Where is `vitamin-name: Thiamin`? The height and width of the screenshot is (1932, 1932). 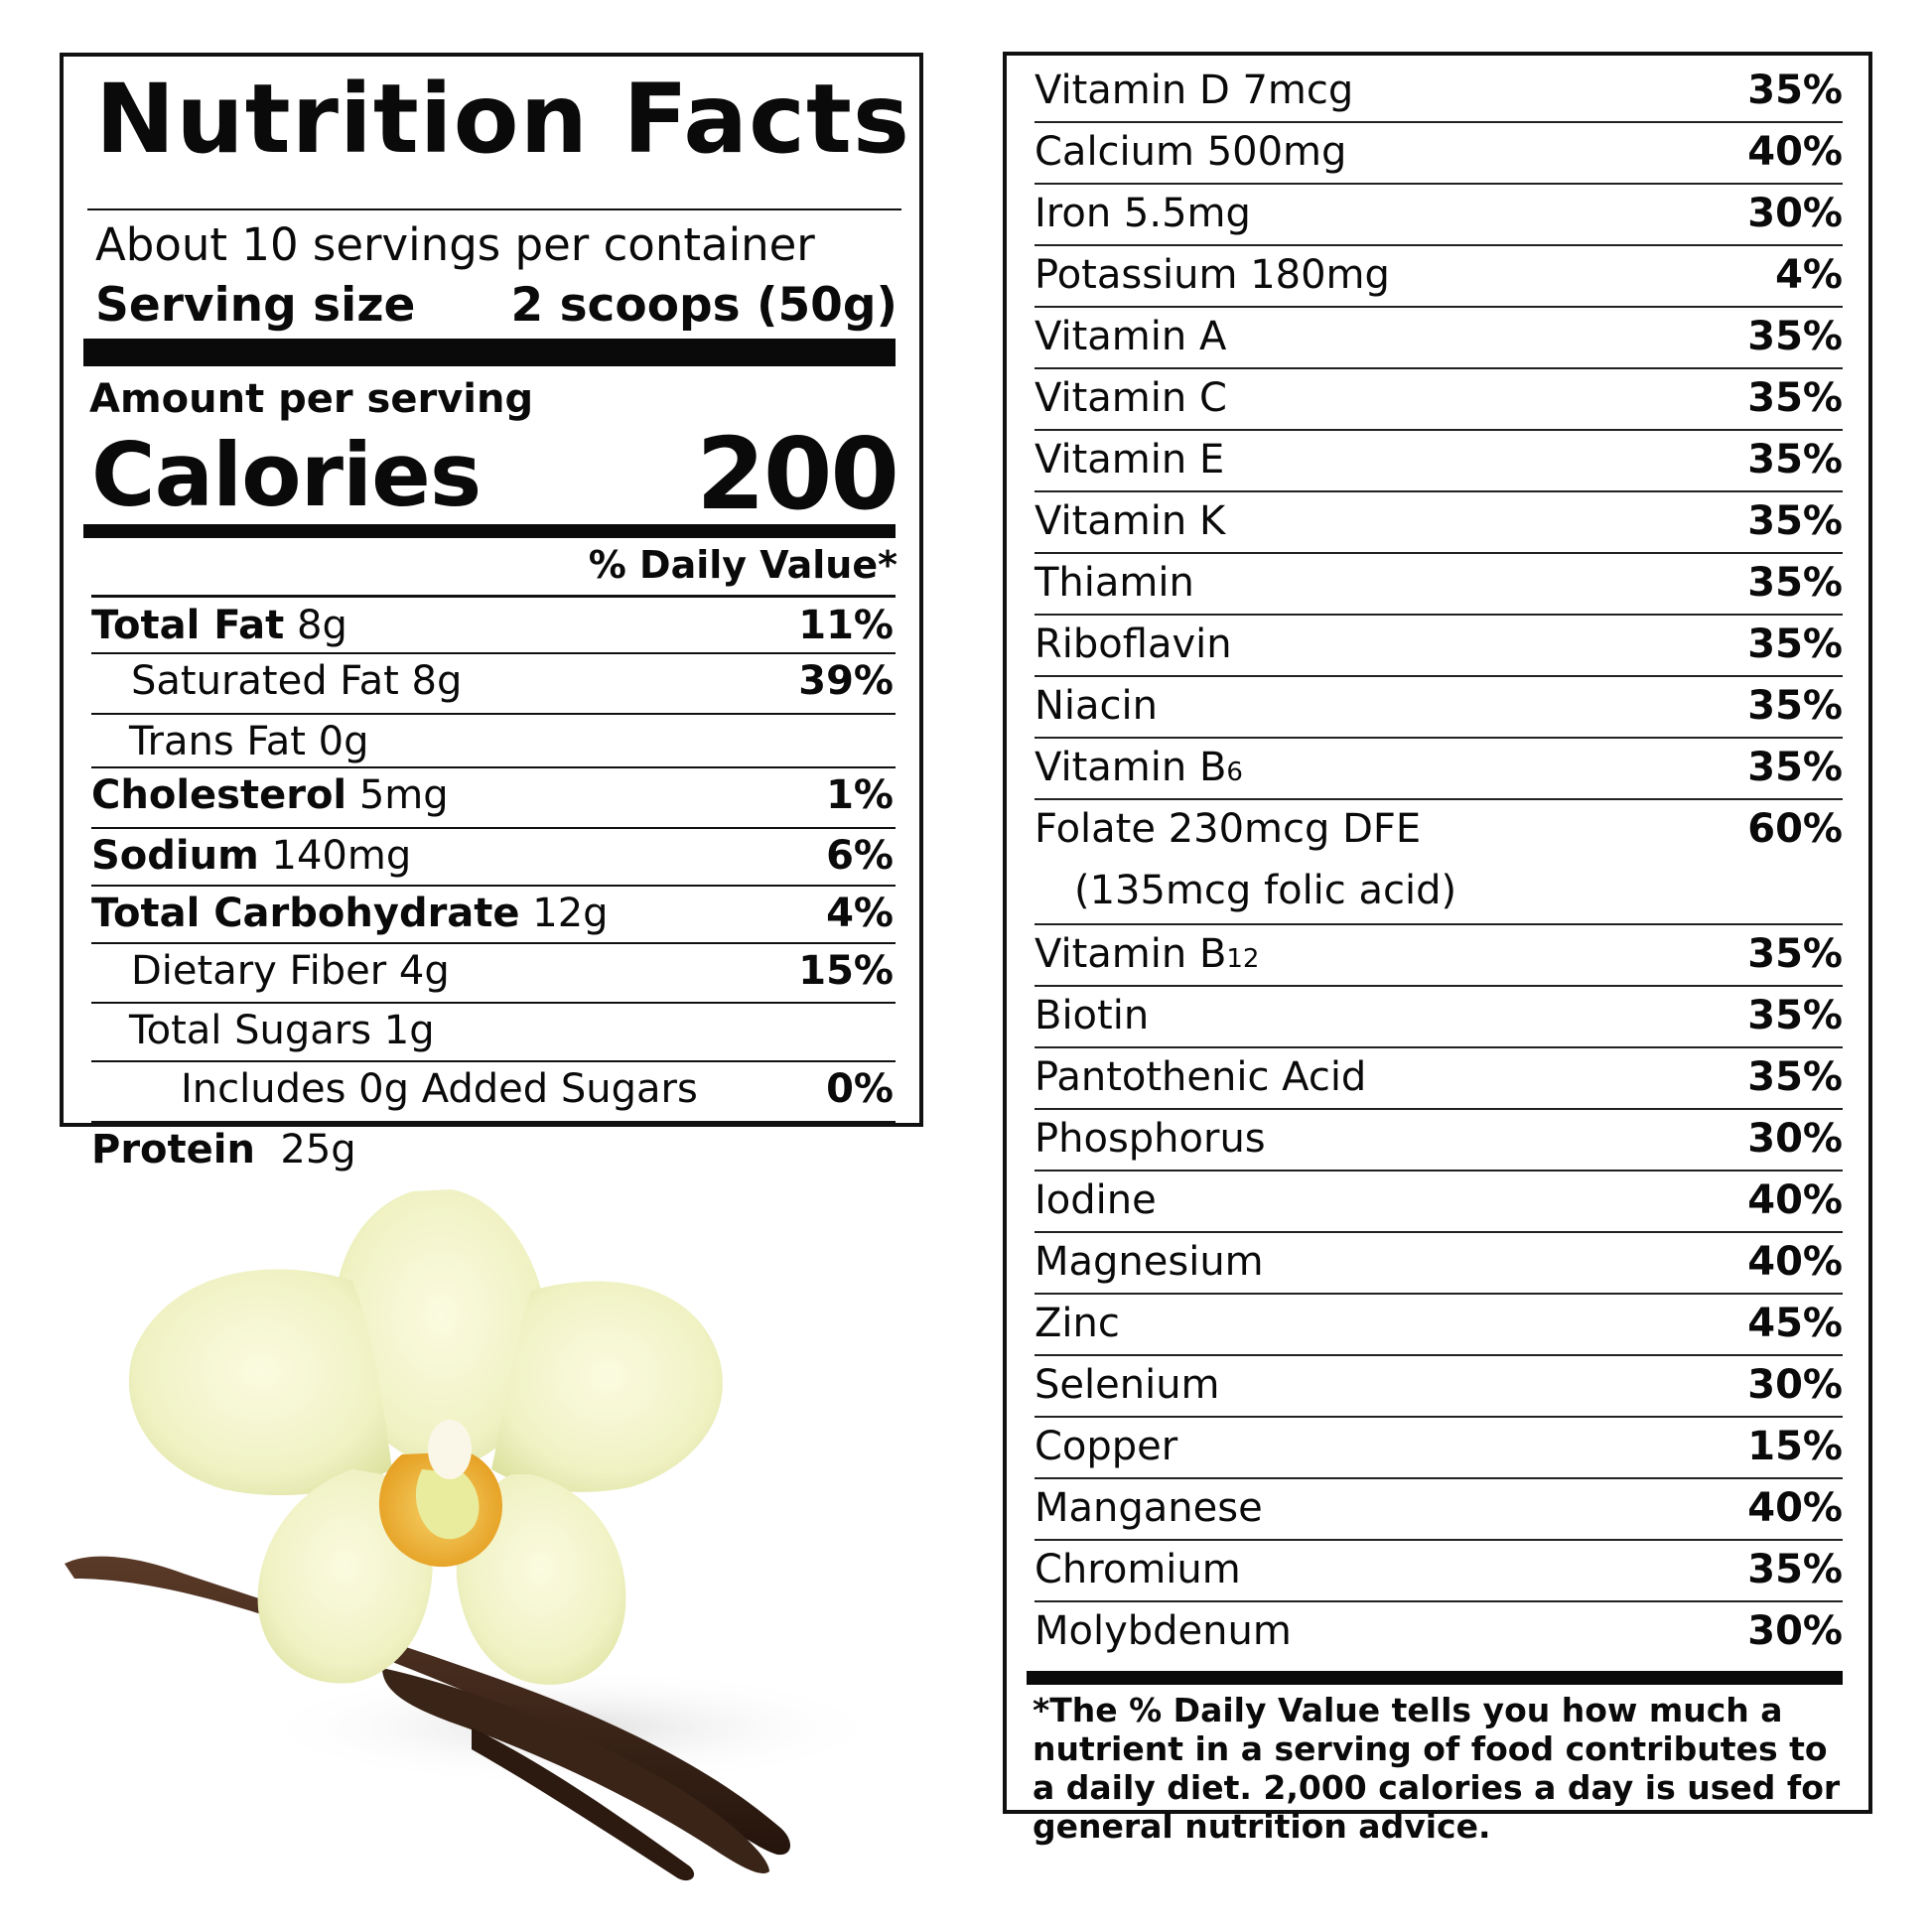
vitamin-name: Thiamin is located at coordinates (1114, 583).